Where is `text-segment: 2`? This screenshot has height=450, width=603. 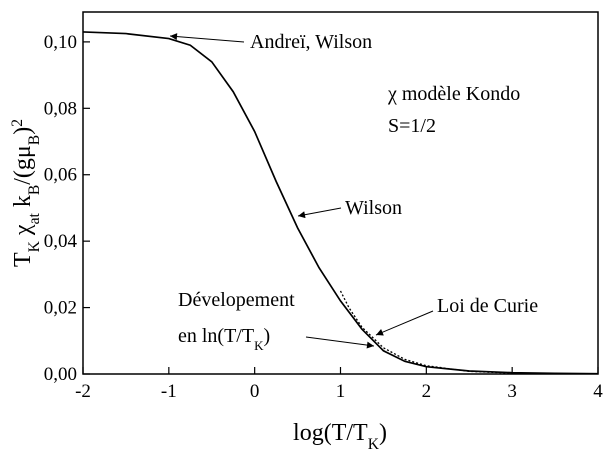
text-segment: 2 is located at coordinates (17, 123).